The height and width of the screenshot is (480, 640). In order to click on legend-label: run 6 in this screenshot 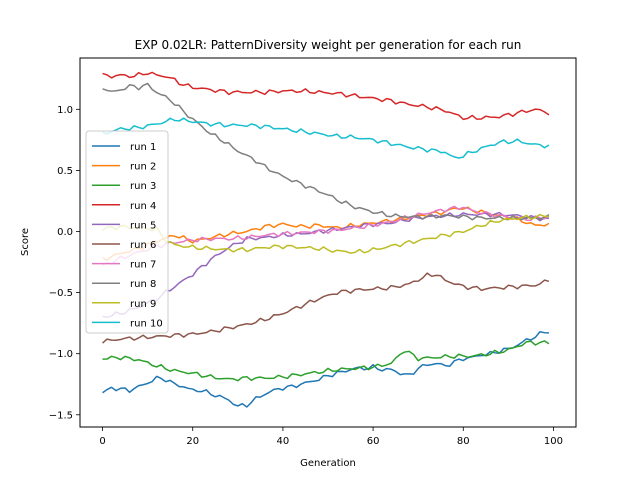, I will do `click(143, 245)`.